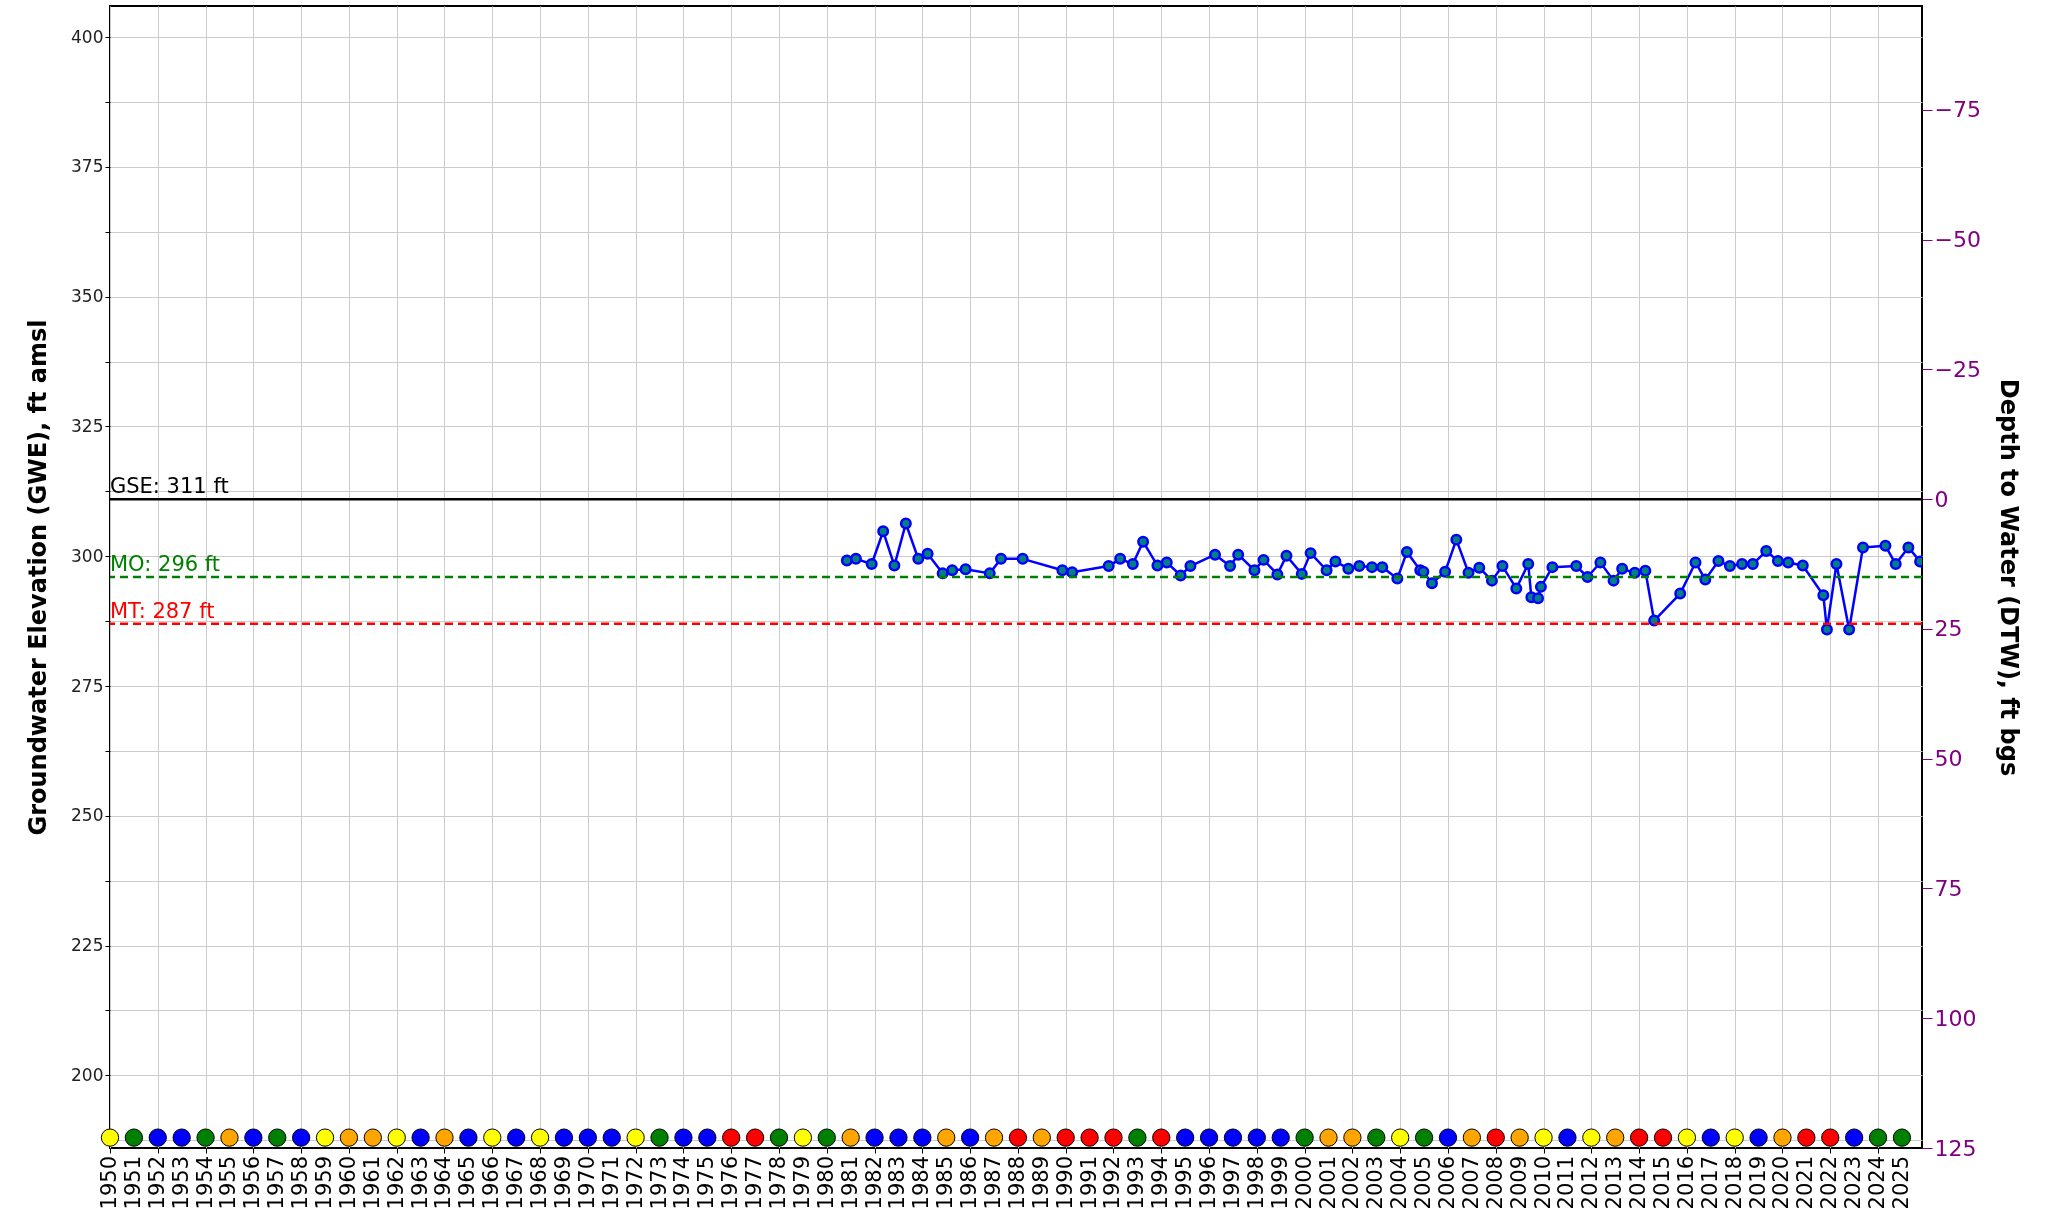 This screenshot has height=1231, width=2049. What do you see at coordinates (276, 1183) in the screenshot?
I see `x-tick-label: 1957` at bounding box center [276, 1183].